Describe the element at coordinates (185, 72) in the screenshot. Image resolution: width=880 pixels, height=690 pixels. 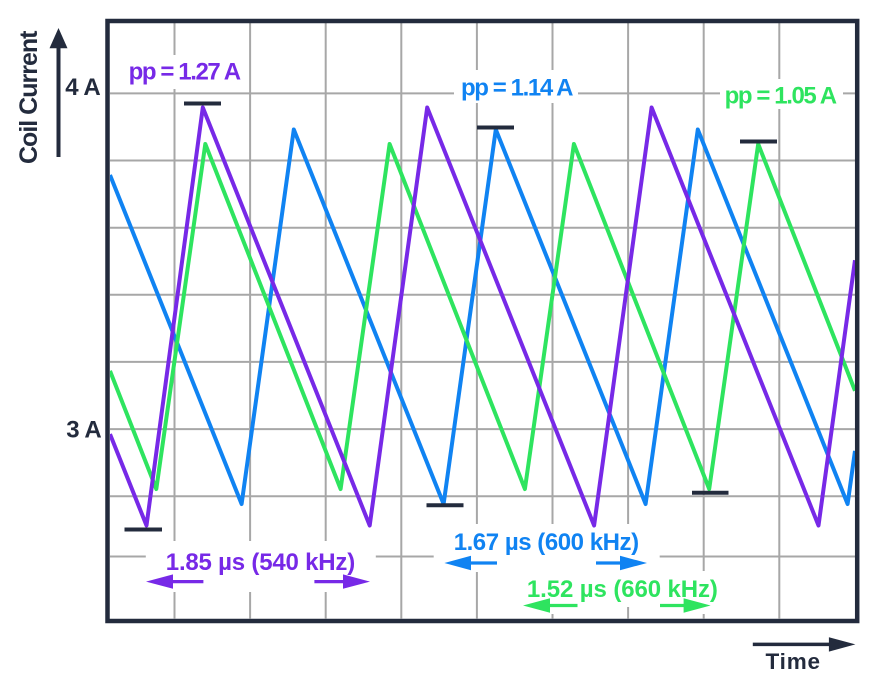
I see `svg-text: pp = 1.27 A` at that location.